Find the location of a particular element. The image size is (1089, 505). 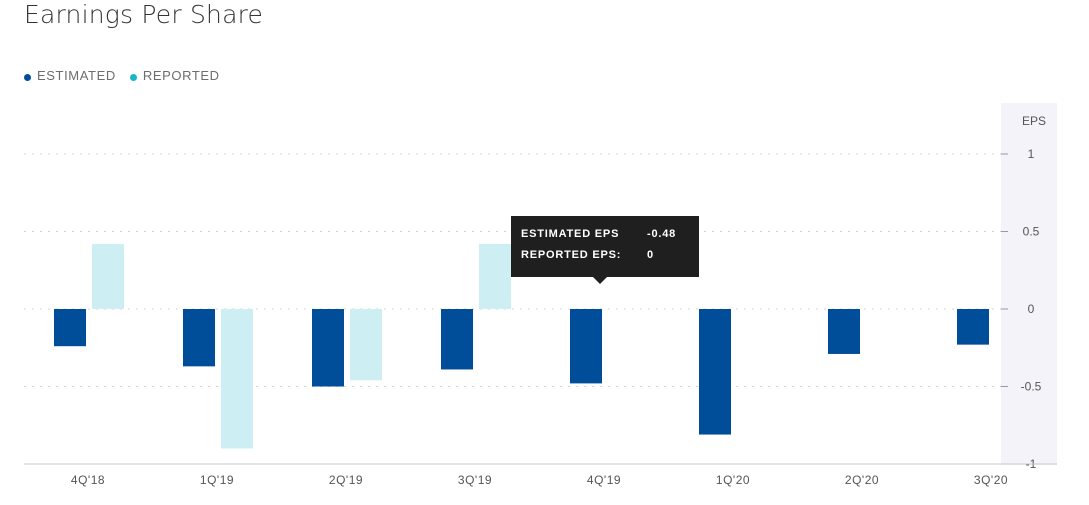

legend-item-estimated: ESTIMATED is located at coordinates (70, 75).